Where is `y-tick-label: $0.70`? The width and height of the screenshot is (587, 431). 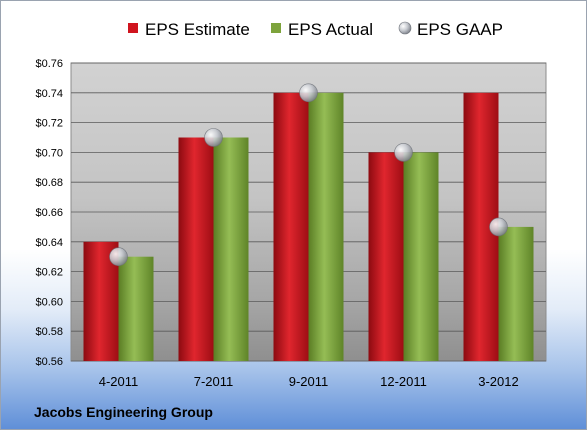
y-tick-label: $0.70 is located at coordinates (49, 153).